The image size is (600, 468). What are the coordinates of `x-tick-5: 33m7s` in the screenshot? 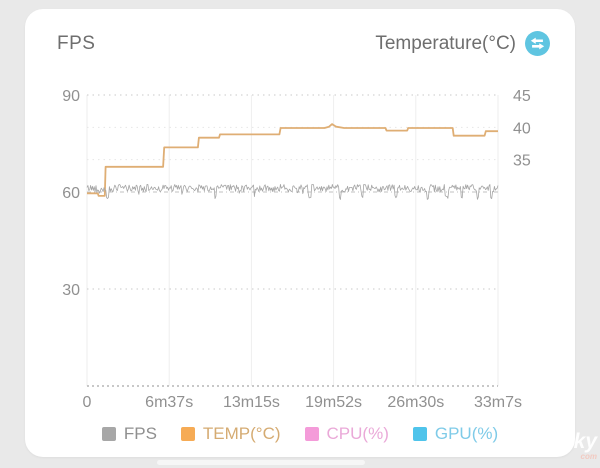 It's located at (498, 402).